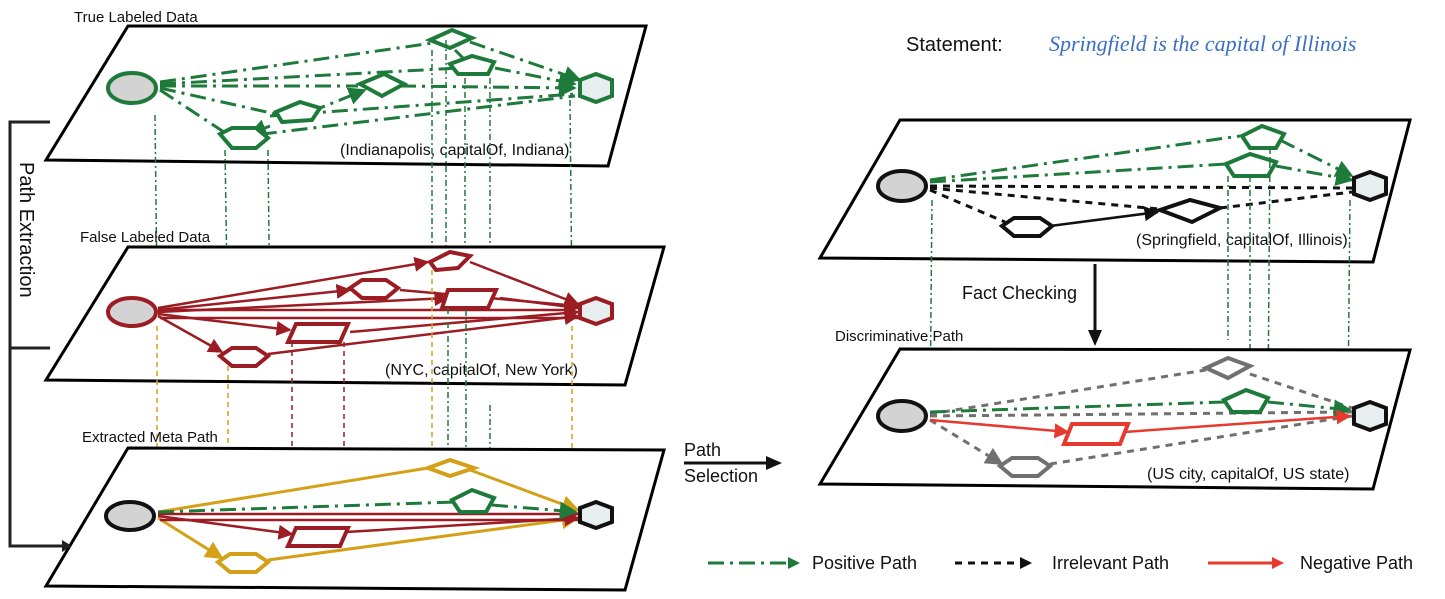 The image size is (1445, 599). What do you see at coordinates (702, 450) in the screenshot?
I see `path-selection-line1: Path` at bounding box center [702, 450].